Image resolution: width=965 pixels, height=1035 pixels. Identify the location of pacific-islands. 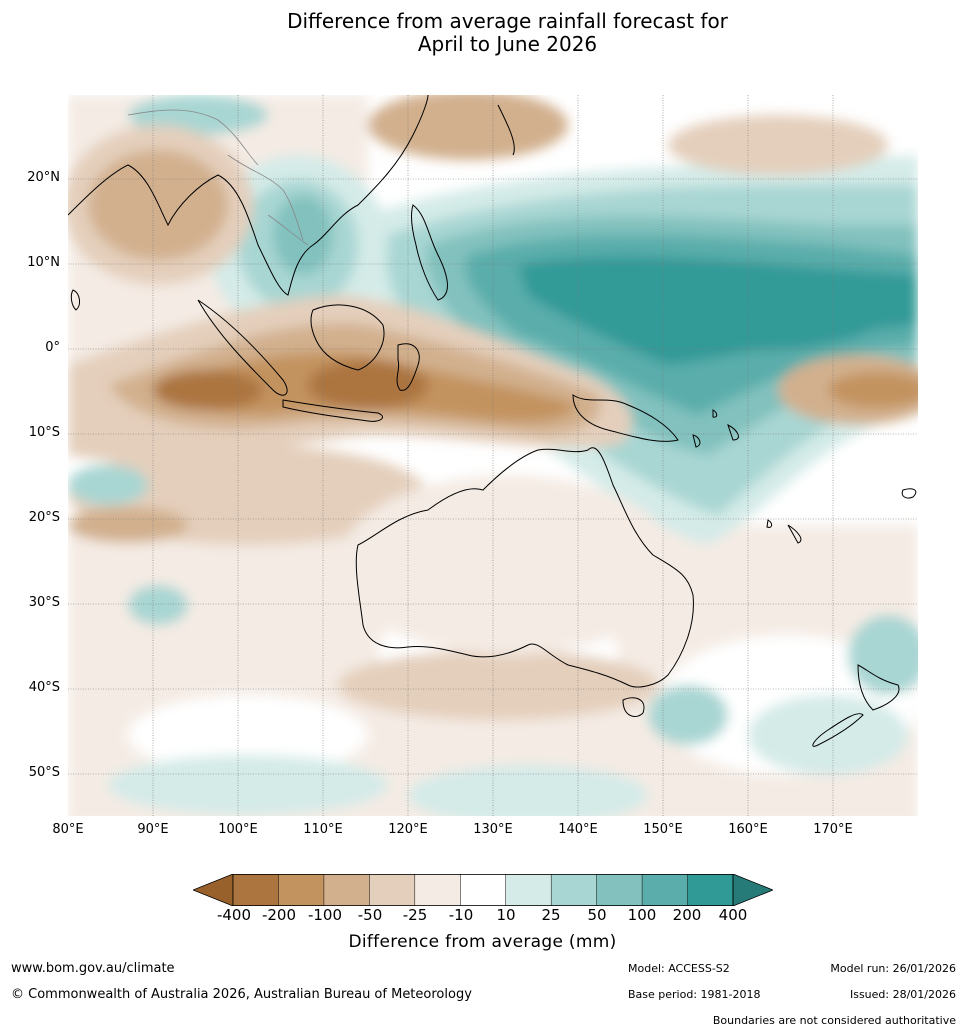
(804, 476).